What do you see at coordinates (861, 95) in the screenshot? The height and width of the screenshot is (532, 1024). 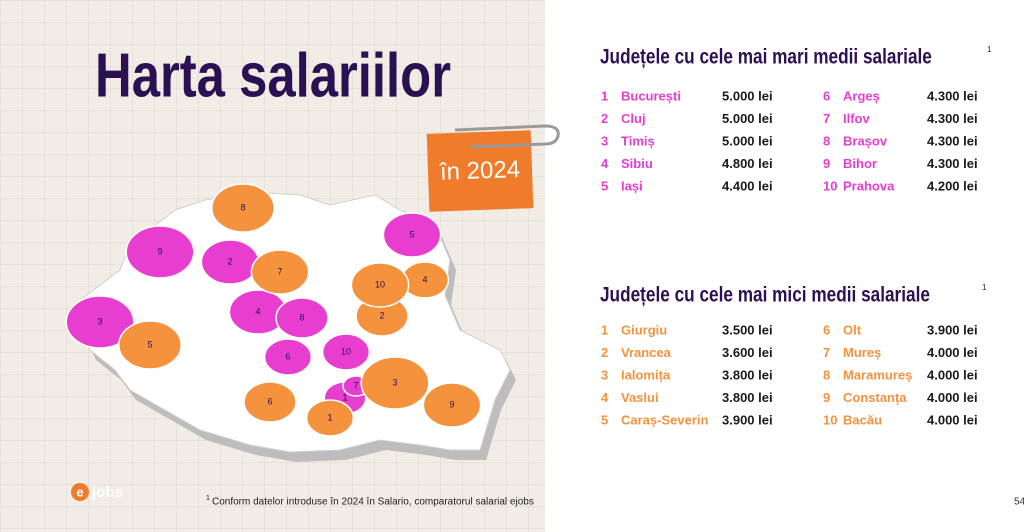 I see `county: Argeș` at bounding box center [861, 95].